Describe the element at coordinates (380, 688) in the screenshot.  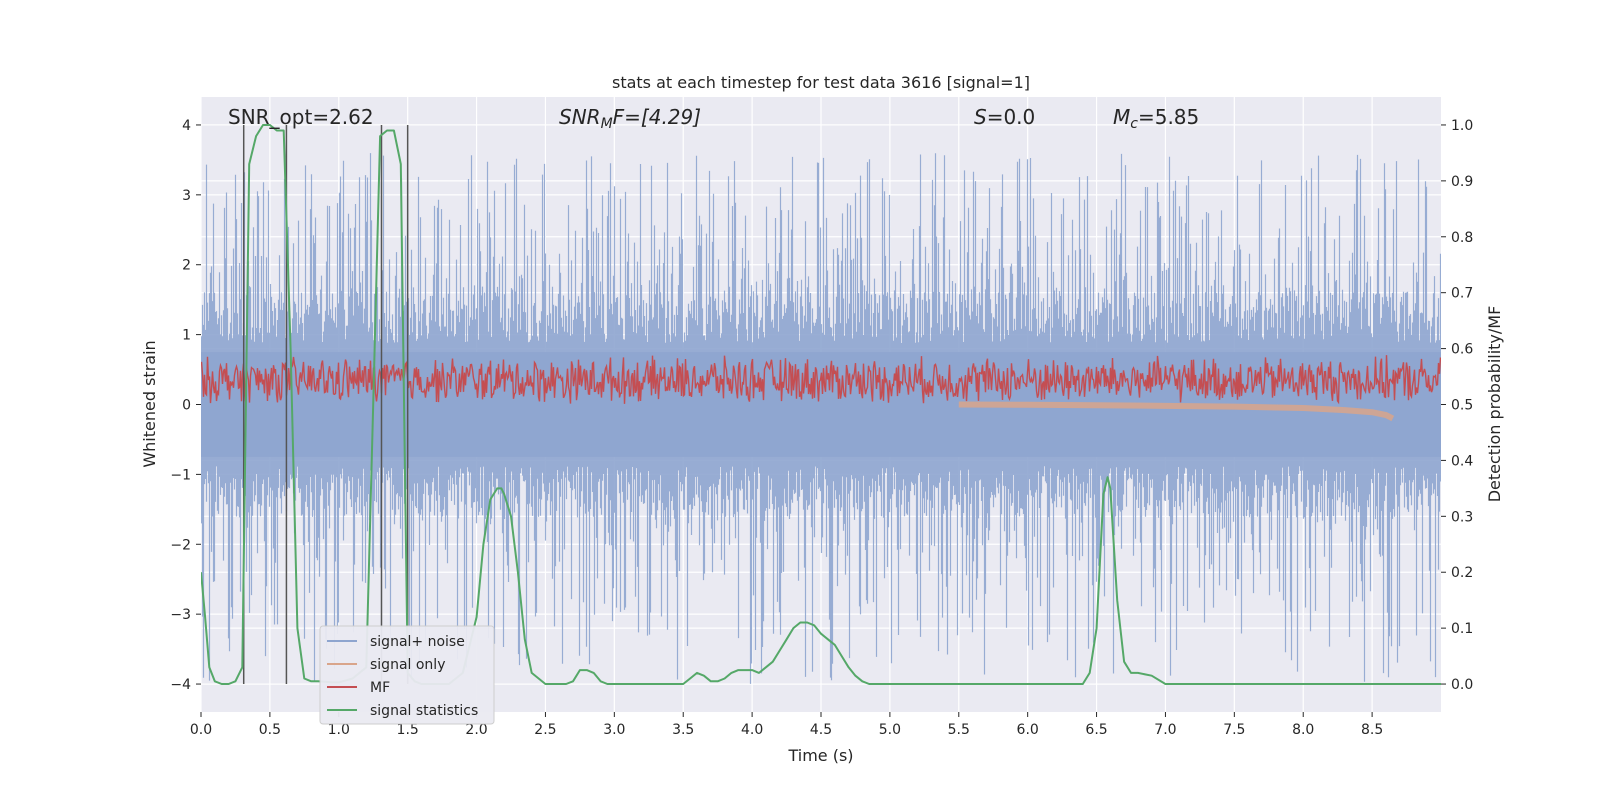
I see `legend-label-mf: MF` at that location.